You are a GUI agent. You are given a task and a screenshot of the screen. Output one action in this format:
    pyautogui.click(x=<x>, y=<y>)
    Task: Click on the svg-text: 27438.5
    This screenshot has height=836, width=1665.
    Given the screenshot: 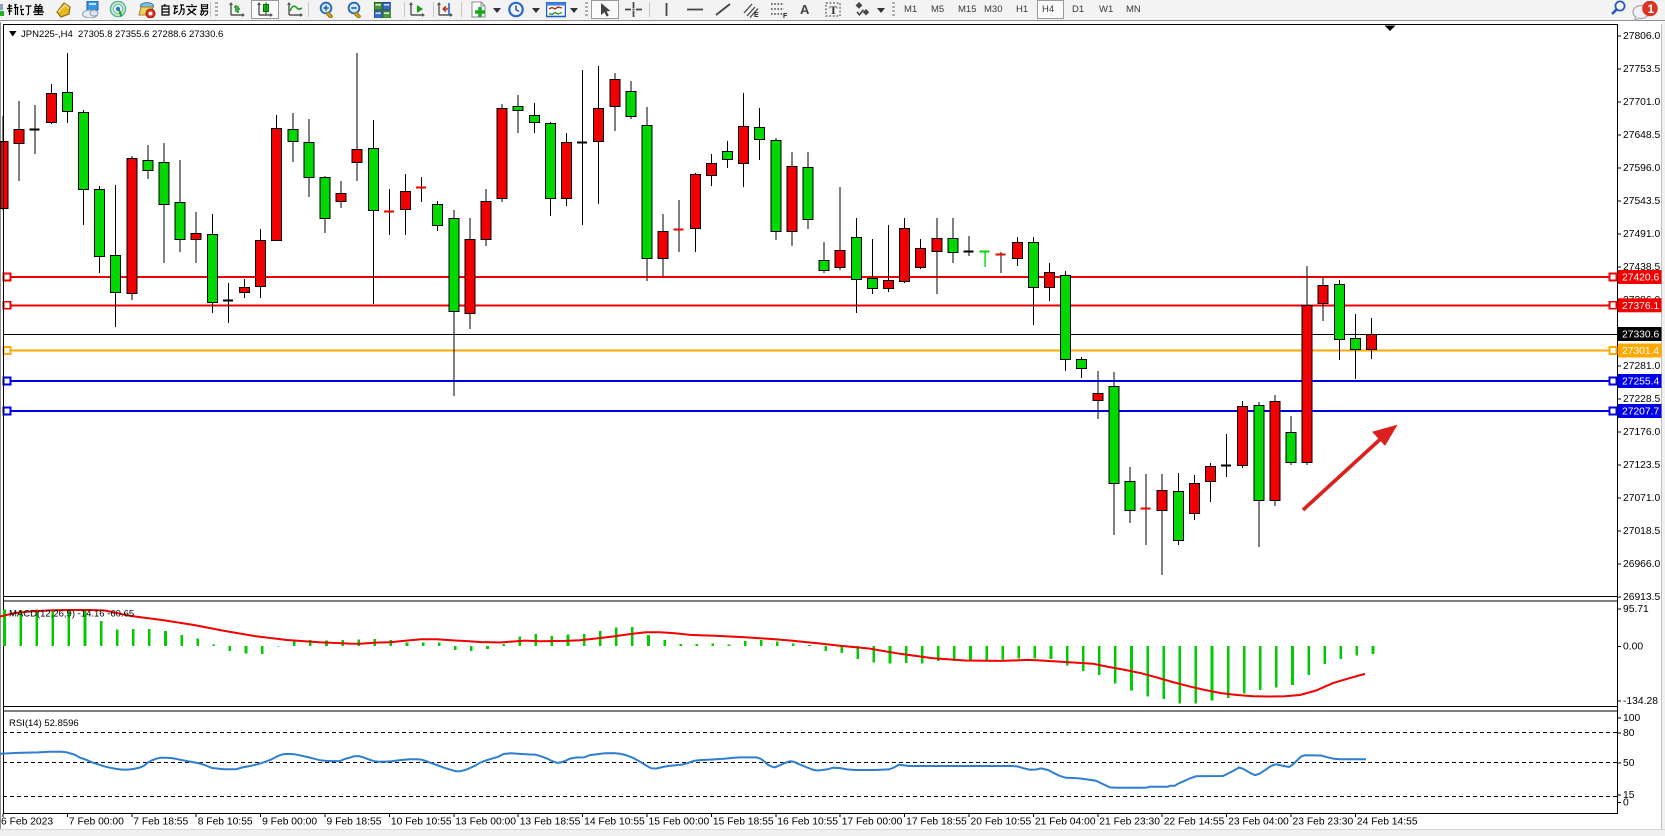 What is the action you would take?
    pyautogui.click(x=1641, y=267)
    